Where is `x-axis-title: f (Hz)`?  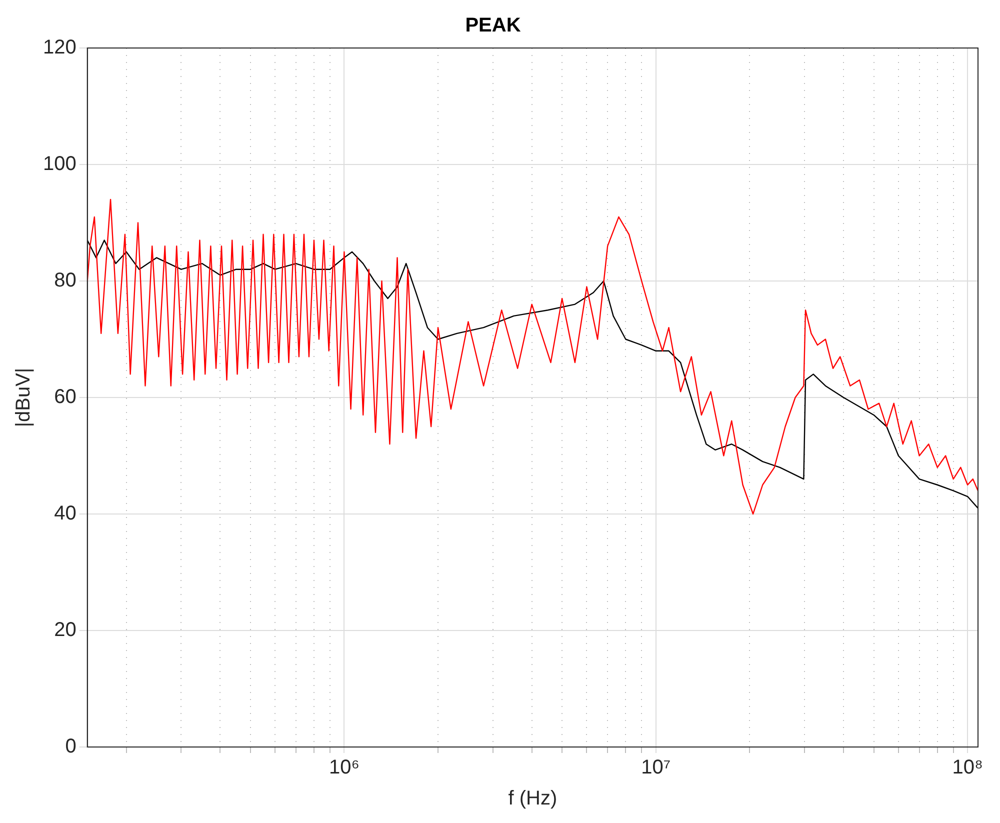
x-axis-title: f (Hz) is located at coordinates (533, 799).